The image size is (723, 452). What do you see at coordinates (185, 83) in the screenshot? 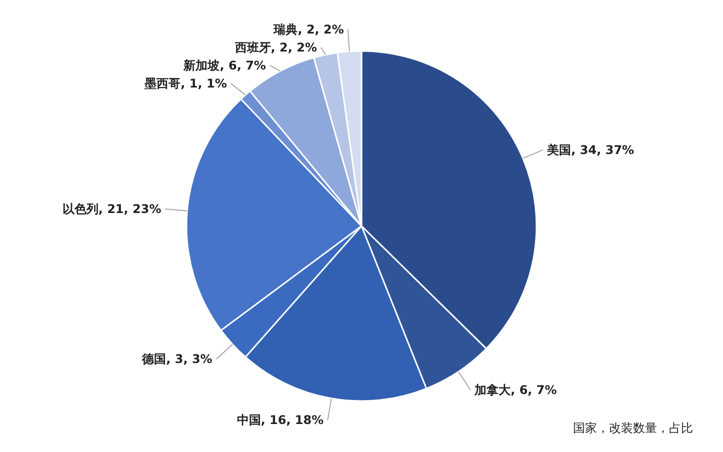
I see `slice-label: 墨西哥, 1, 1%` at bounding box center [185, 83].